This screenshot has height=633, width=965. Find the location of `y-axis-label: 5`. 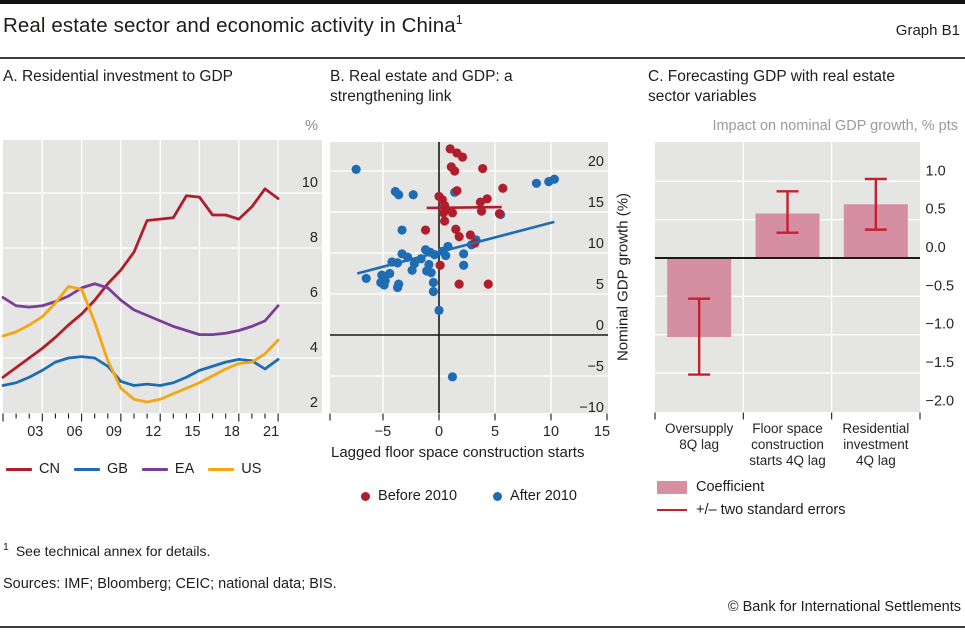

y-axis-label: 5 is located at coordinates (600, 285).